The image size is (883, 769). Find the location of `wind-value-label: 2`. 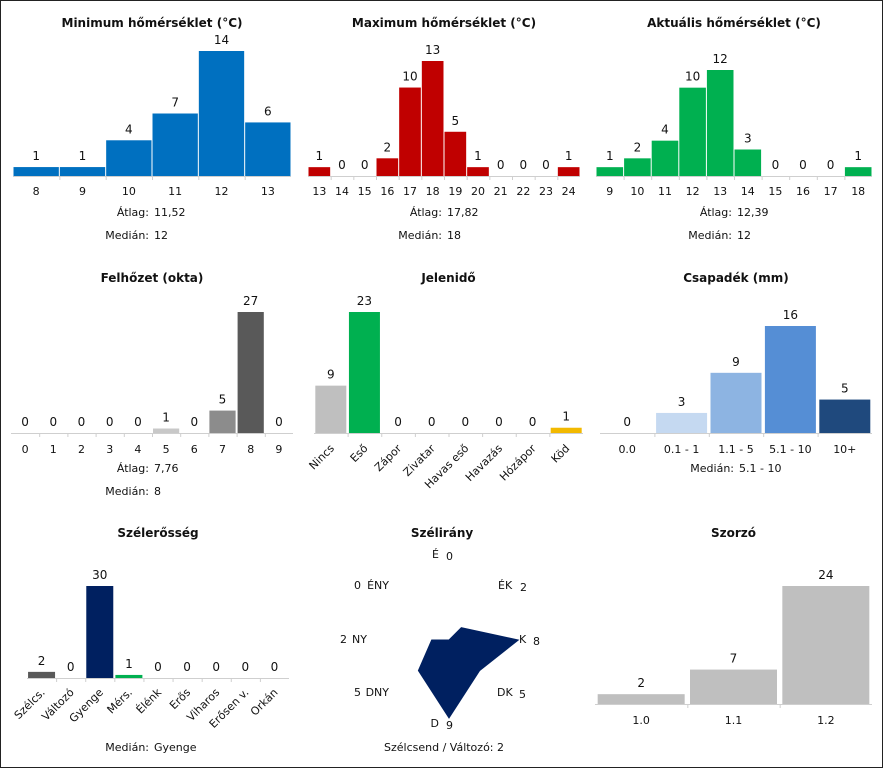

wind-value-label: 2 is located at coordinates (42, 661).